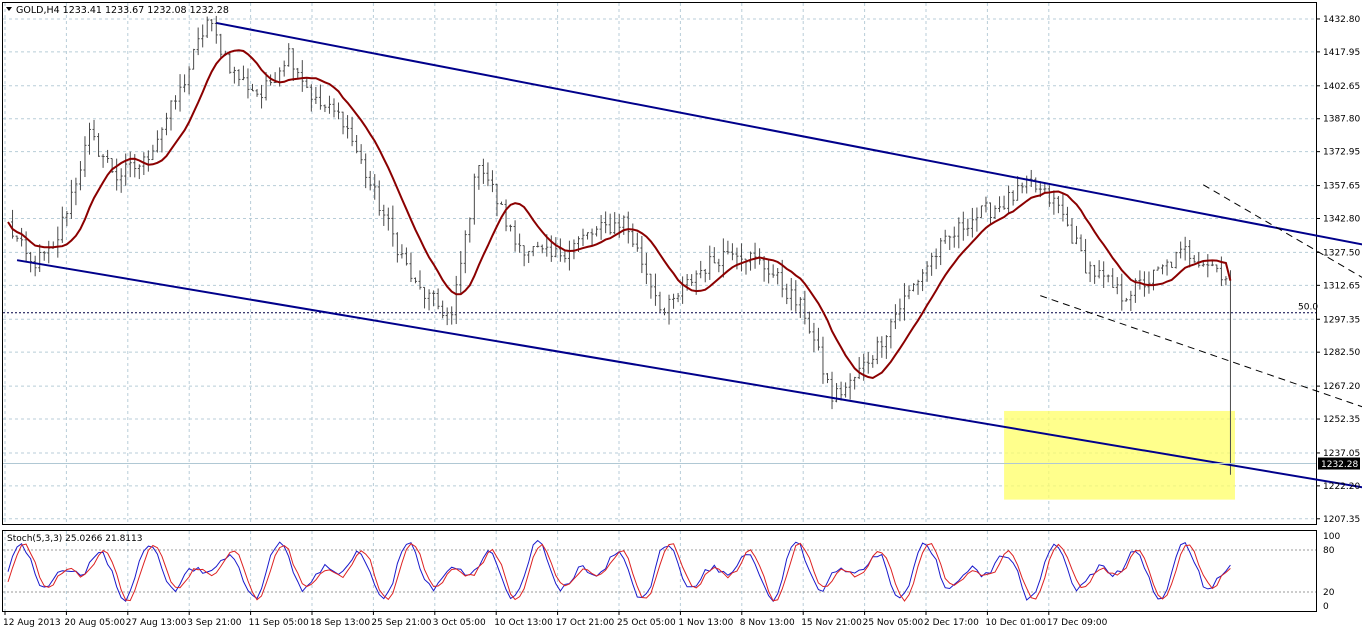 The width and height of the screenshot is (1362, 630). I want to click on time-tick-label: 20 Aug 05:00, so click(94, 623).